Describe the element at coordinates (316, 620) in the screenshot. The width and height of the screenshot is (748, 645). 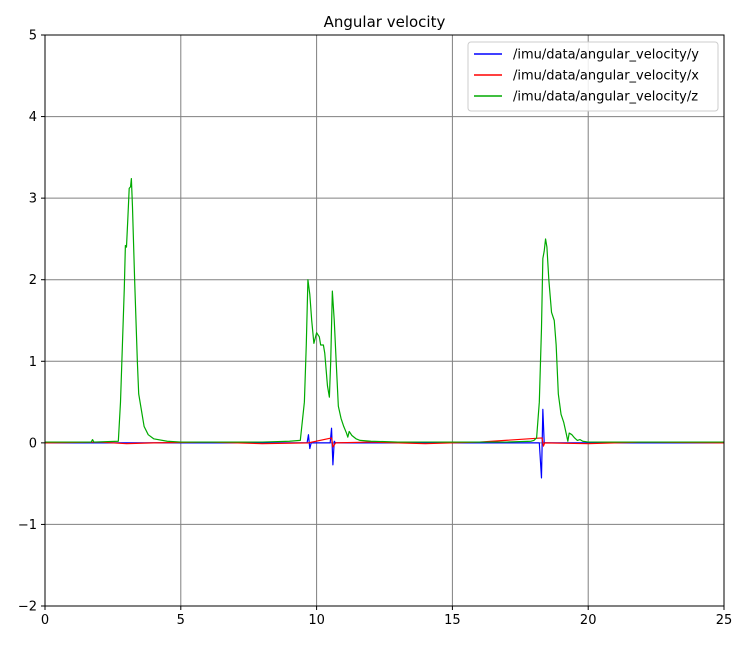
I see `x-tick-label: 10` at that location.